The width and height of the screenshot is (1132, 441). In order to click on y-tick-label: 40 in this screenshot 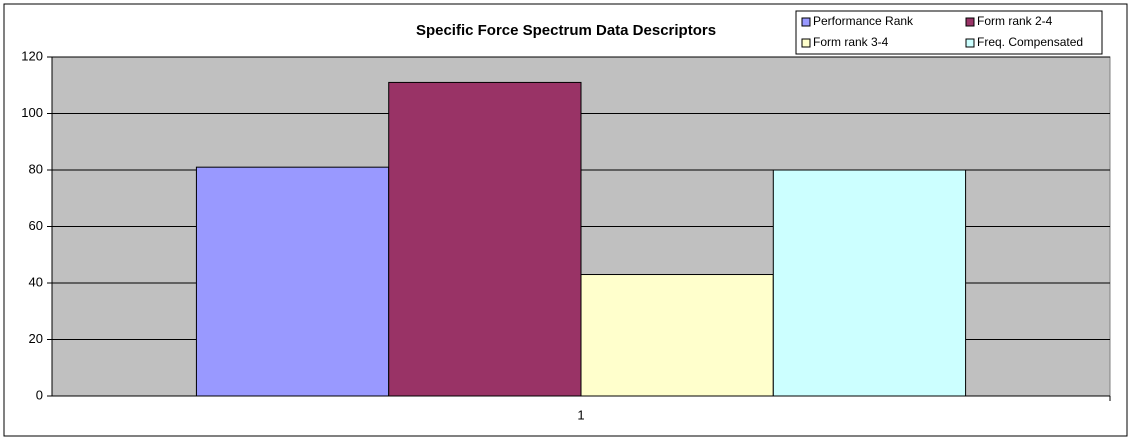, I will do `click(36, 281)`.